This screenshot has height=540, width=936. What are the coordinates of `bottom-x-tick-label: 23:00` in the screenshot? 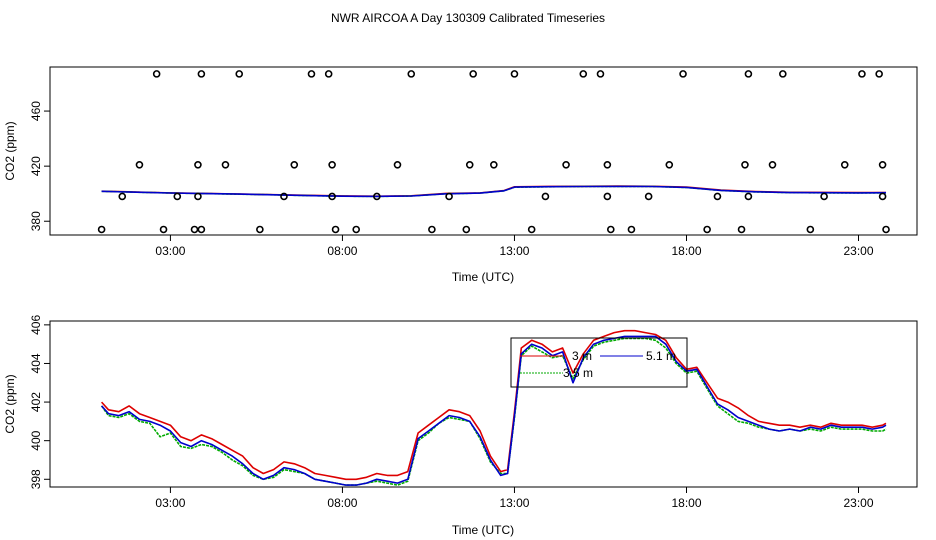 It's located at (858, 503).